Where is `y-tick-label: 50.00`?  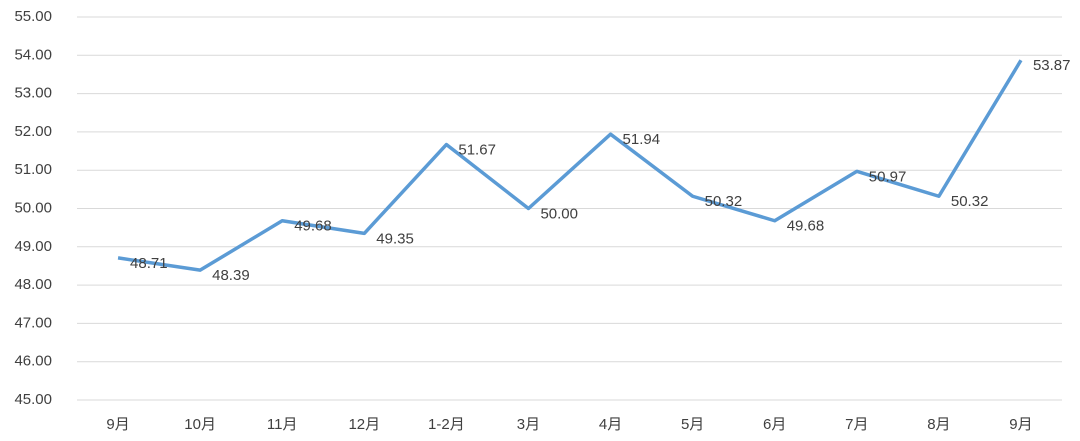
y-tick-label: 50.00 is located at coordinates (33, 207).